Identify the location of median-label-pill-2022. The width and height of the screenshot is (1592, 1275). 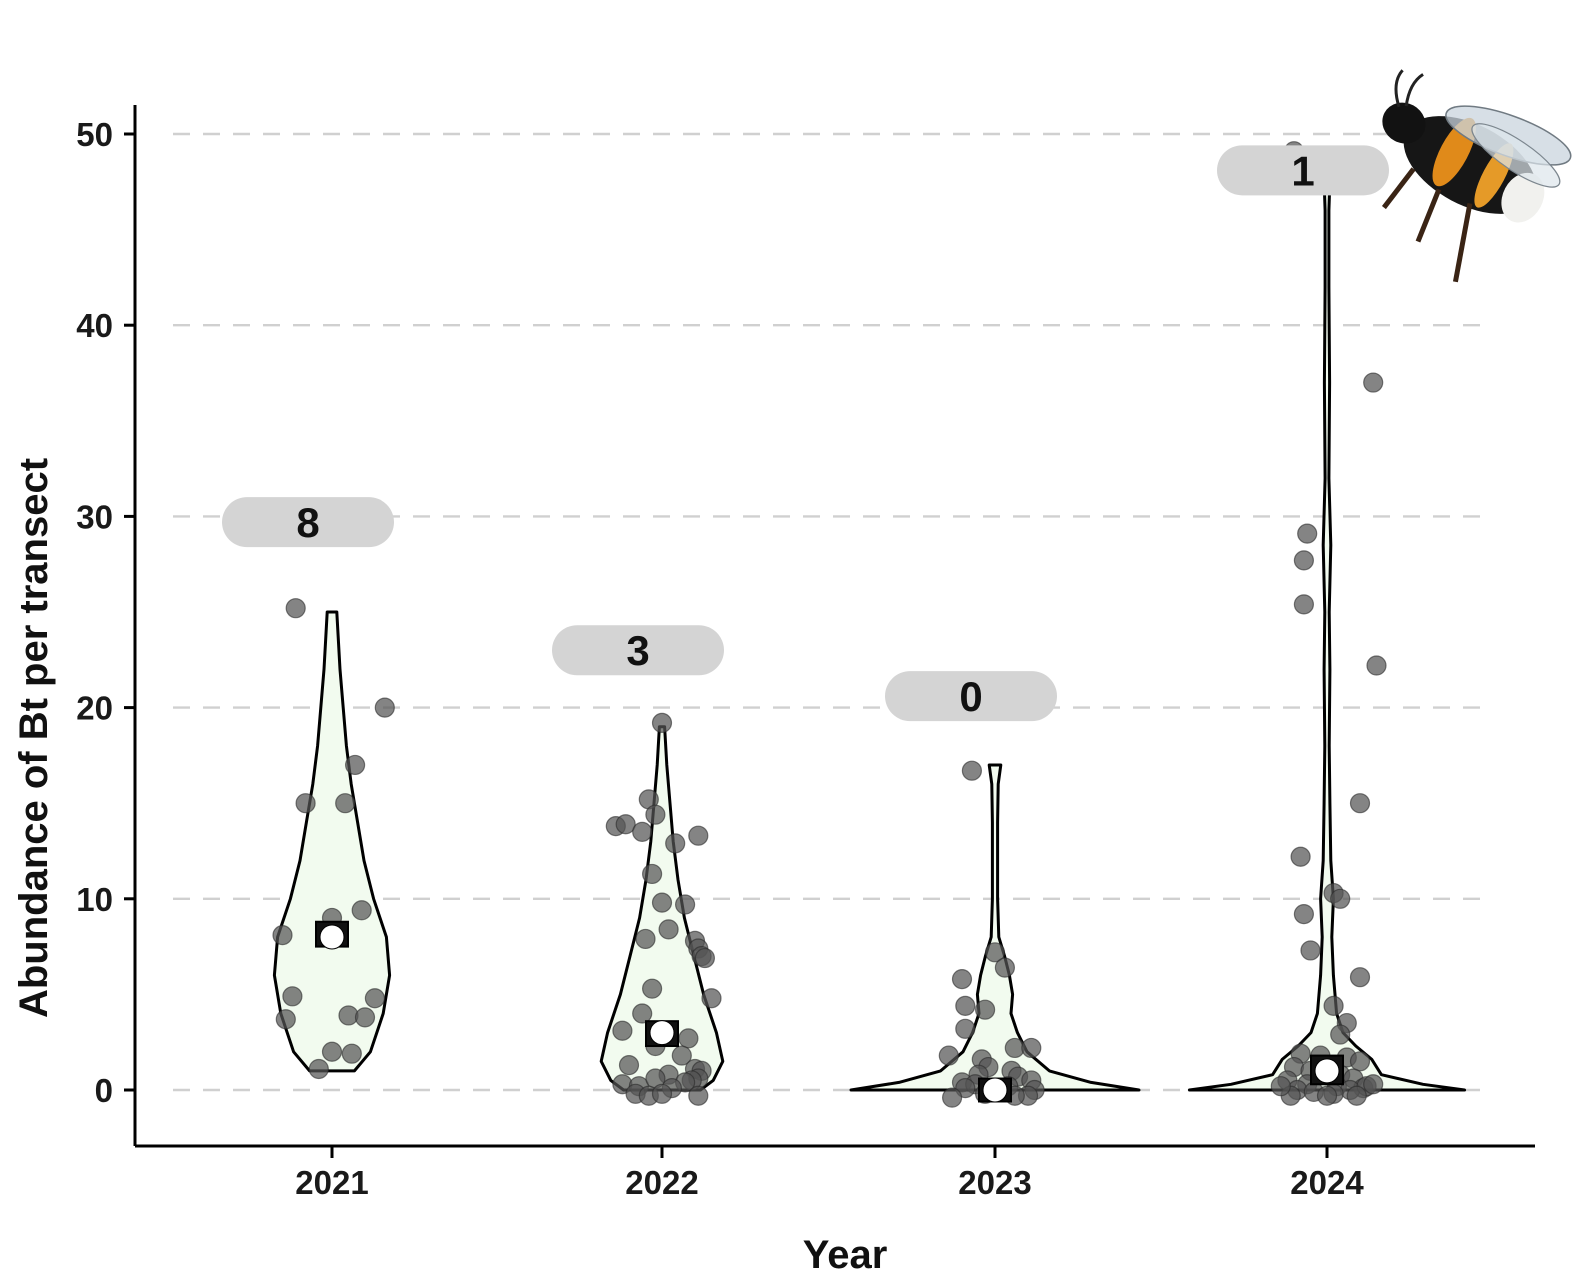
(638, 650).